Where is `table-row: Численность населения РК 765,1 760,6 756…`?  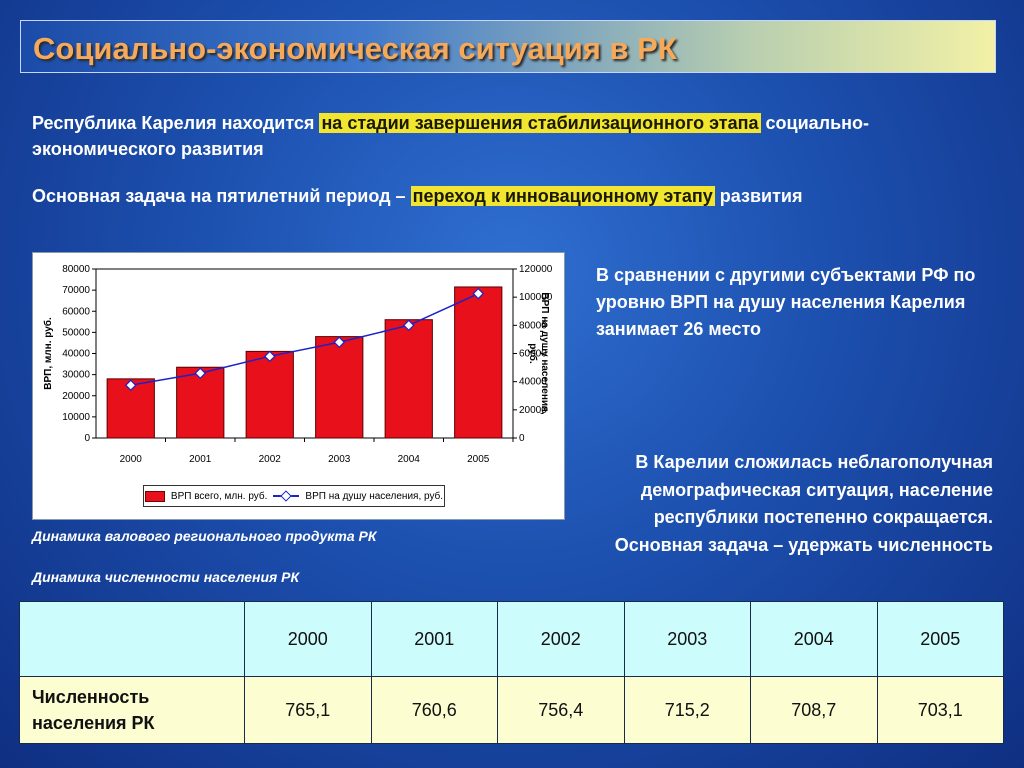 table-row: Численность населения РК 765,1 760,6 756… is located at coordinates (511, 710).